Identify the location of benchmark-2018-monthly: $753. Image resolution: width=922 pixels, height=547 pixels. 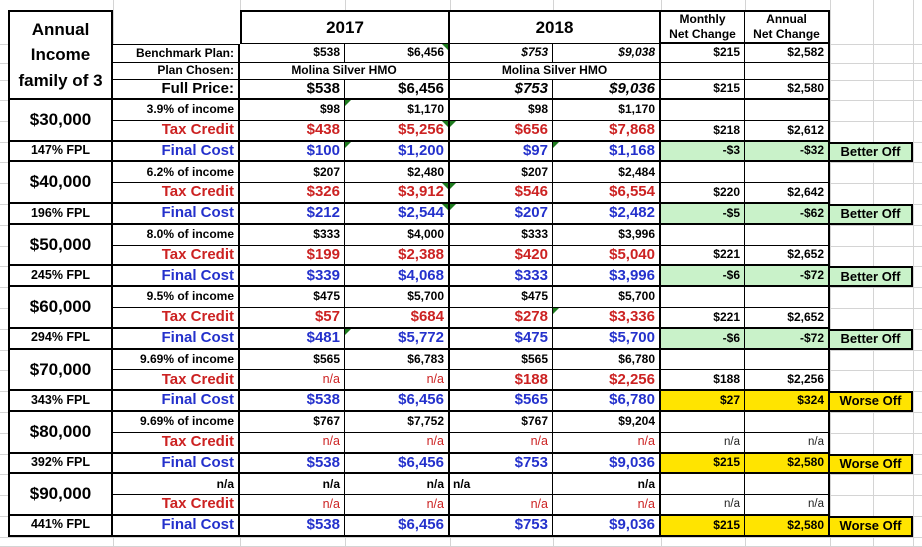
(501, 53).